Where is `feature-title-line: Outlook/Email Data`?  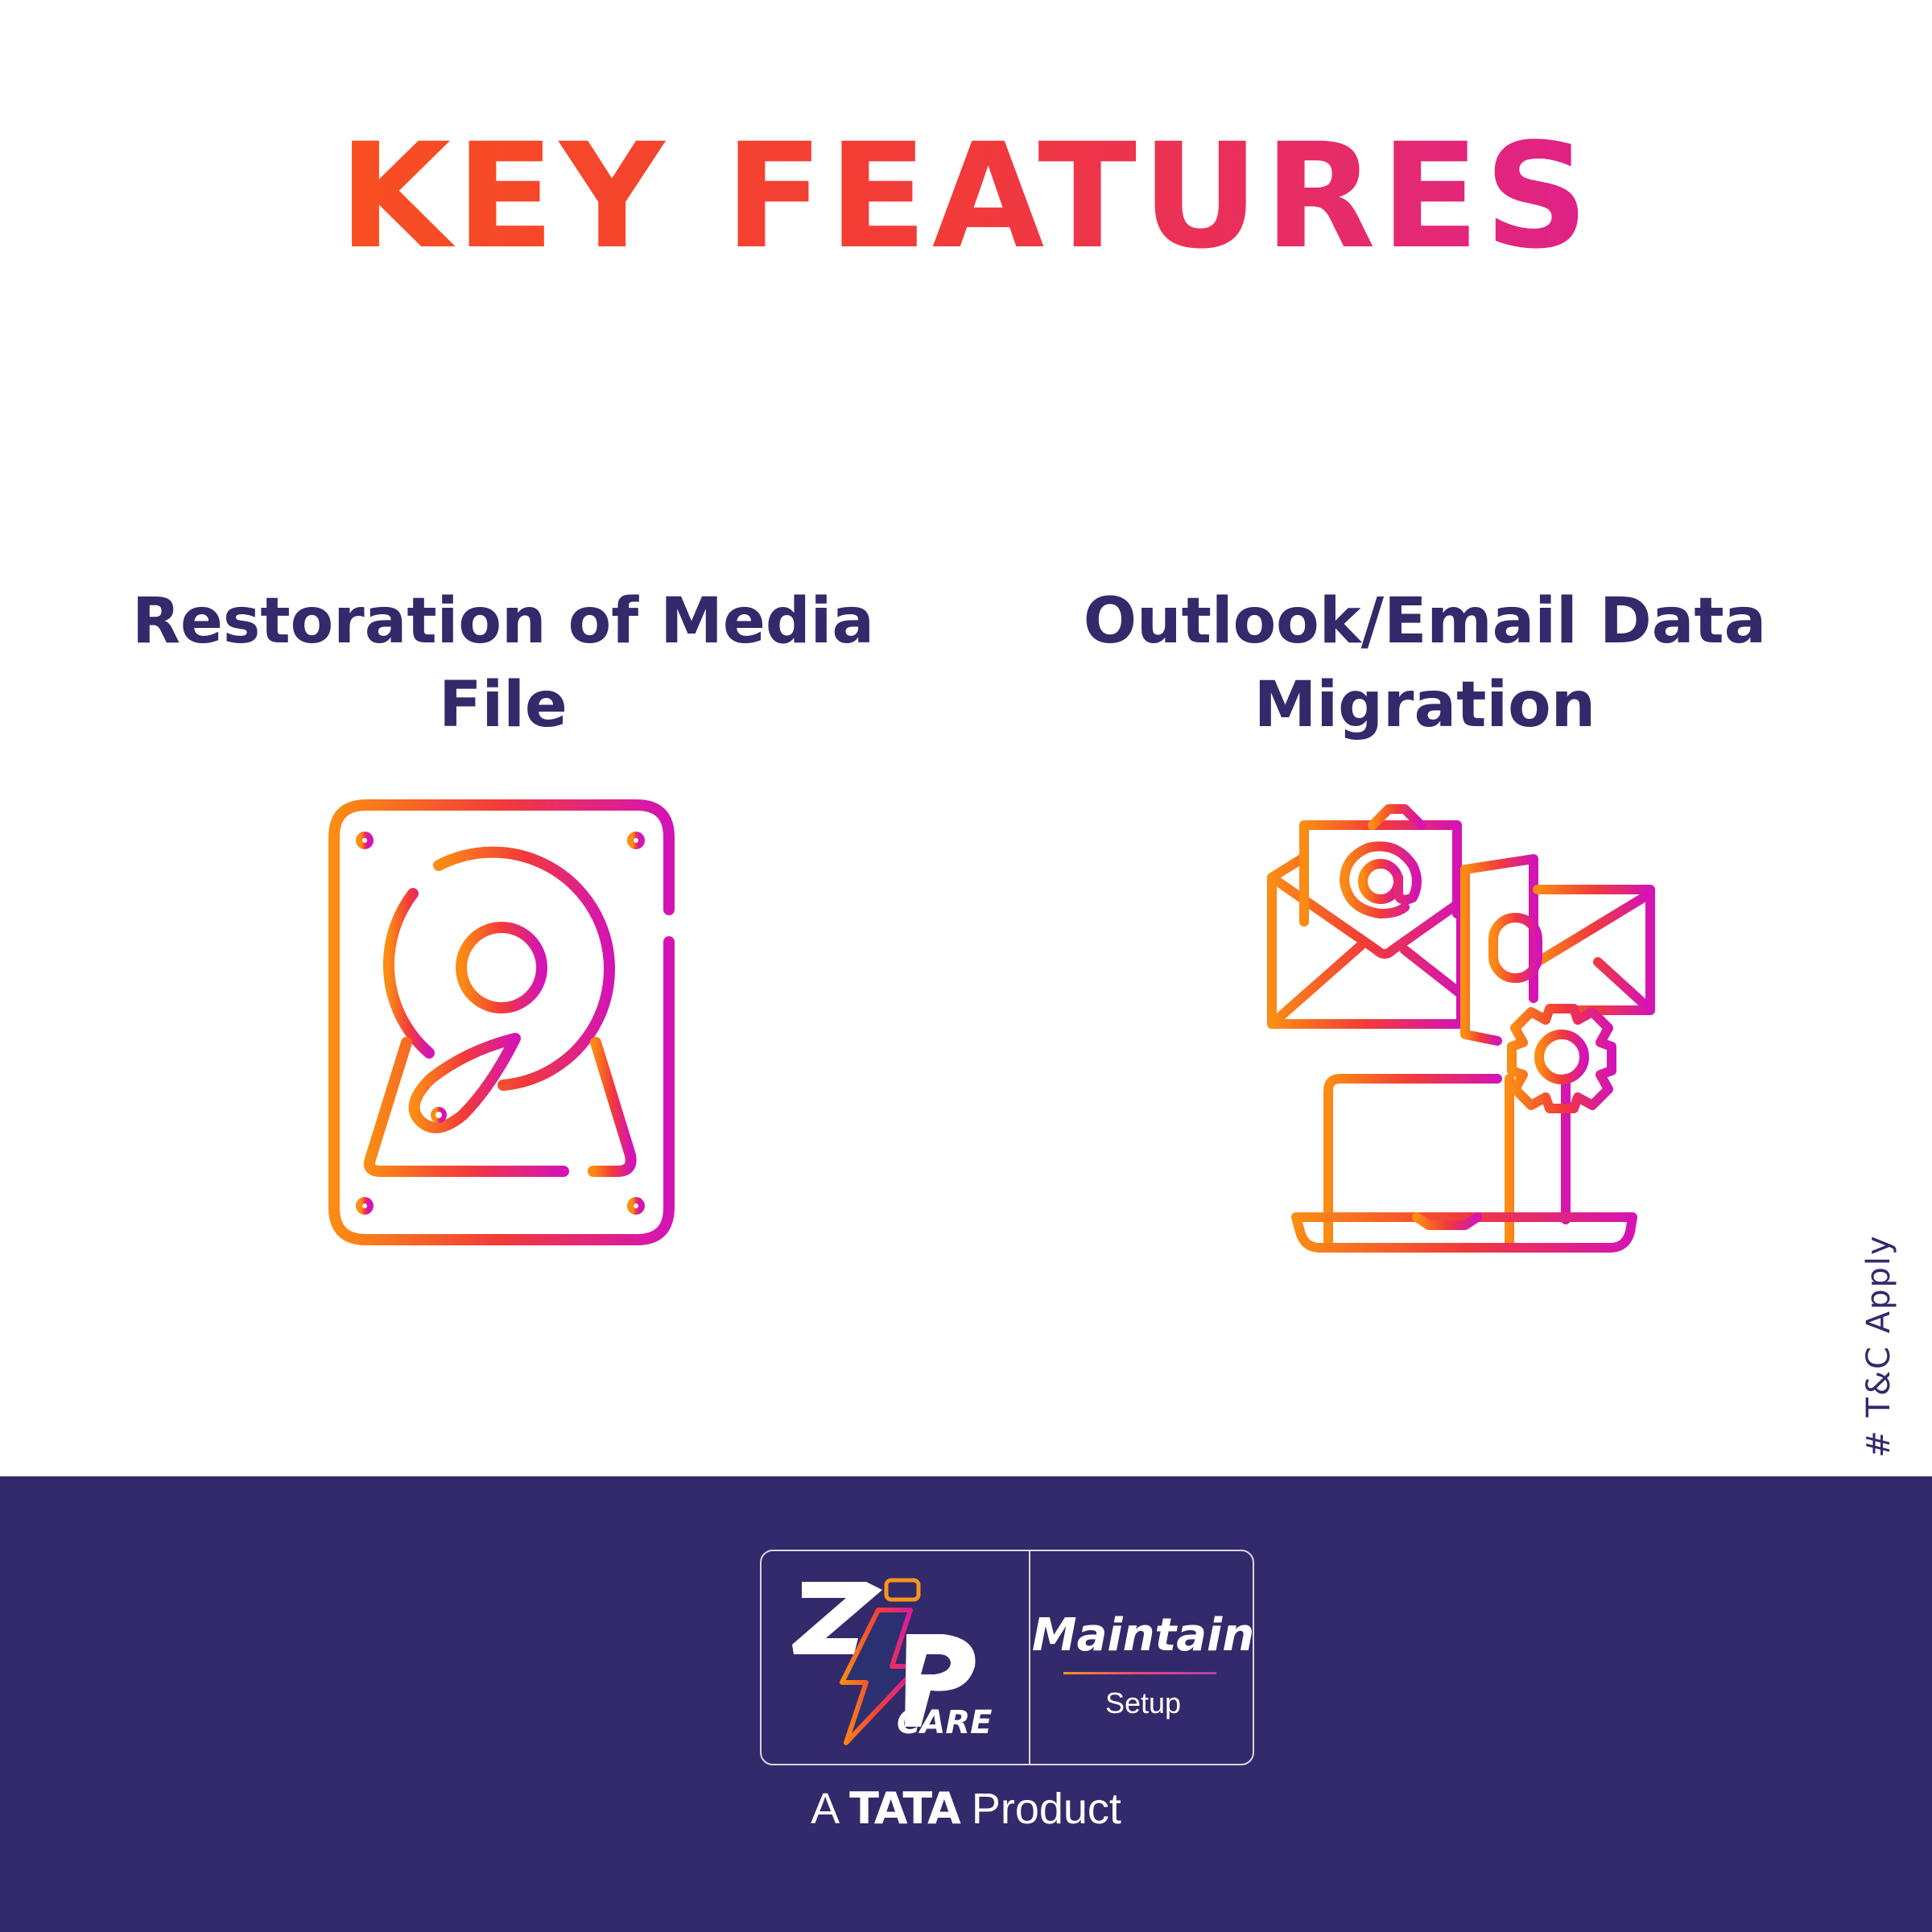 feature-title-line: Outlook/Email Data is located at coordinates (1425, 621).